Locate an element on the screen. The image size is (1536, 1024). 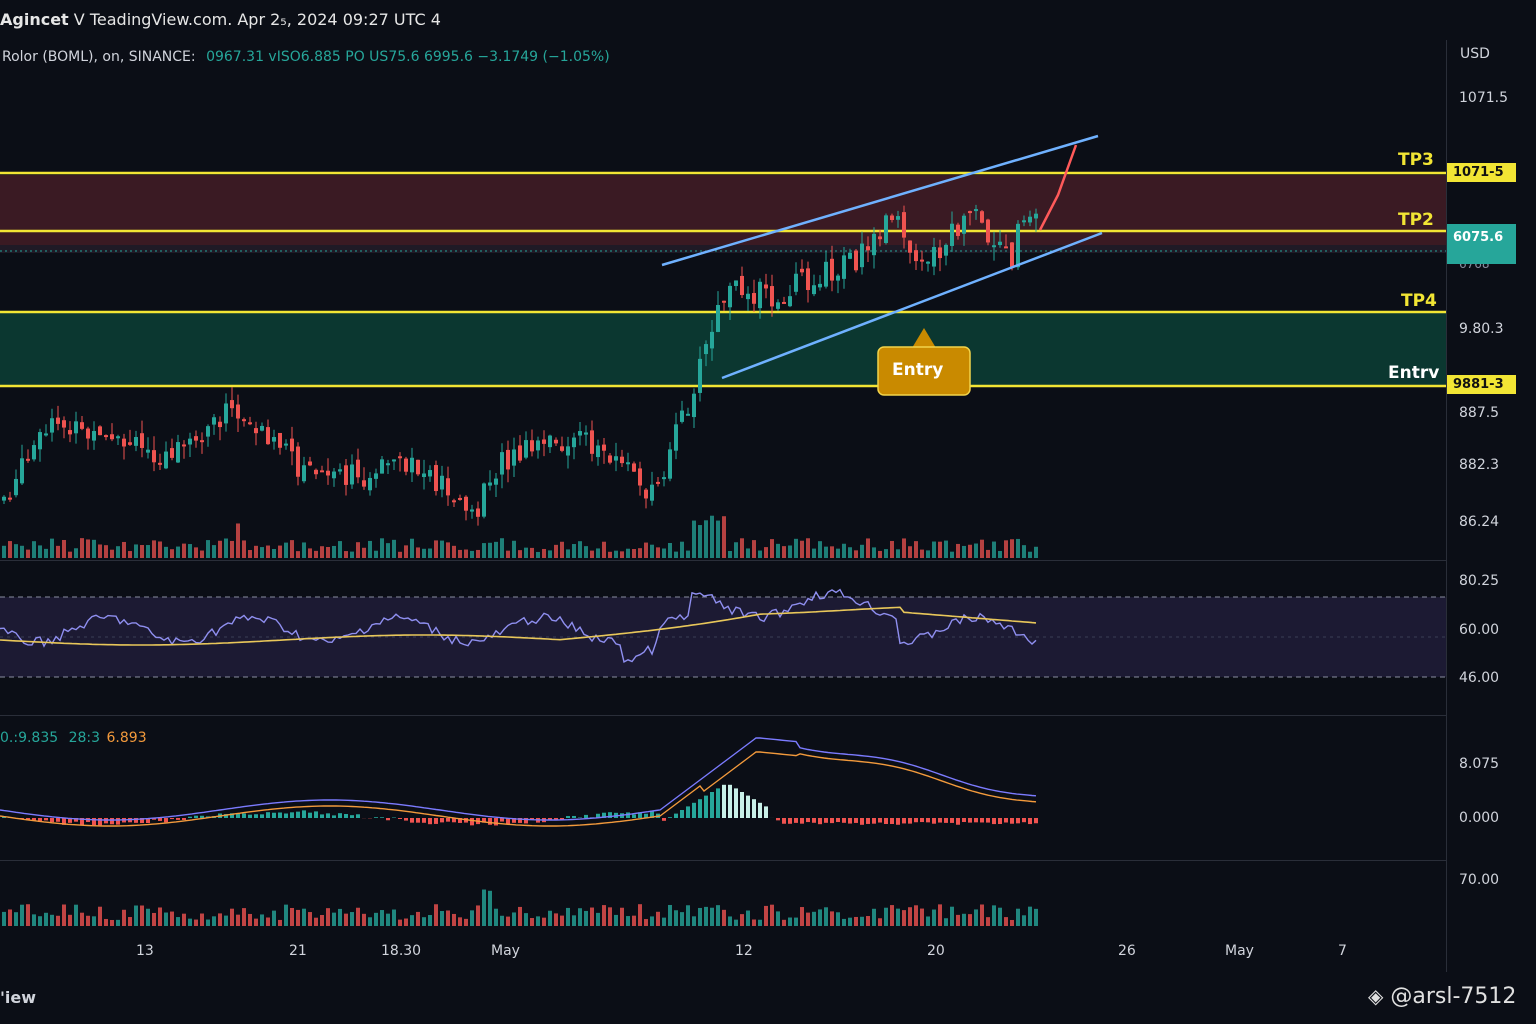
entry-callout is located at coordinates (924, 362).